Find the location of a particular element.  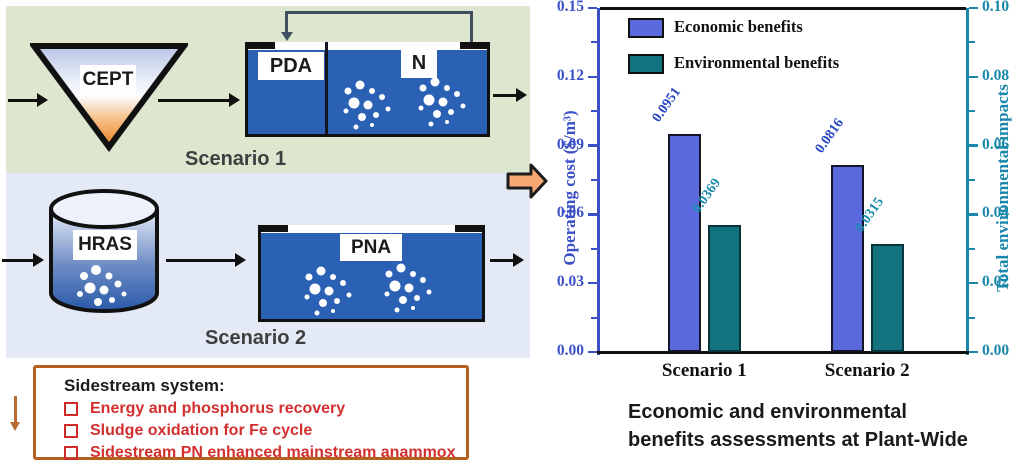

scenario2-outflow-arrow-icon is located at coordinates (507, 260).